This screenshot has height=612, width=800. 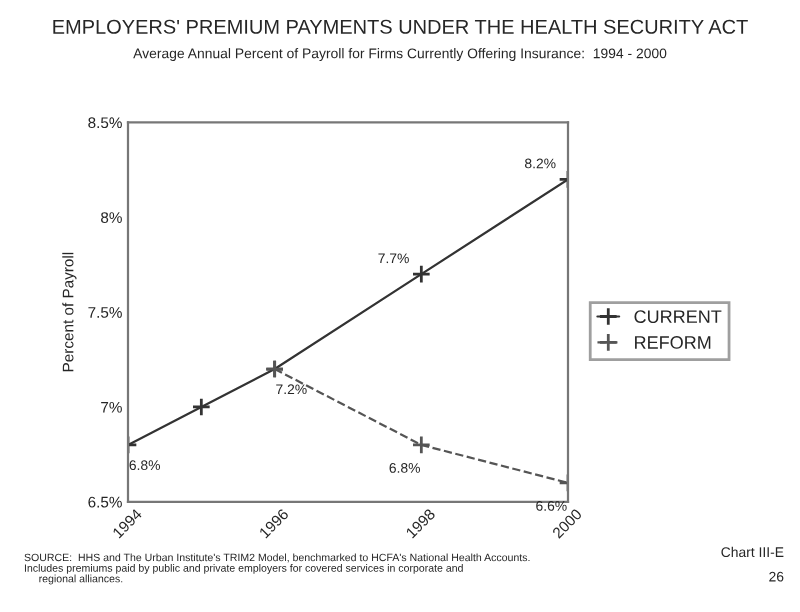 What do you see at coordinates (400, 26) in the screenshot?
I see `chart-title: EMPLOYERS' PREMIUM PAYMENTS UNDER THE HEALTH SECURITY ACT` at bounding box center [400, 26].